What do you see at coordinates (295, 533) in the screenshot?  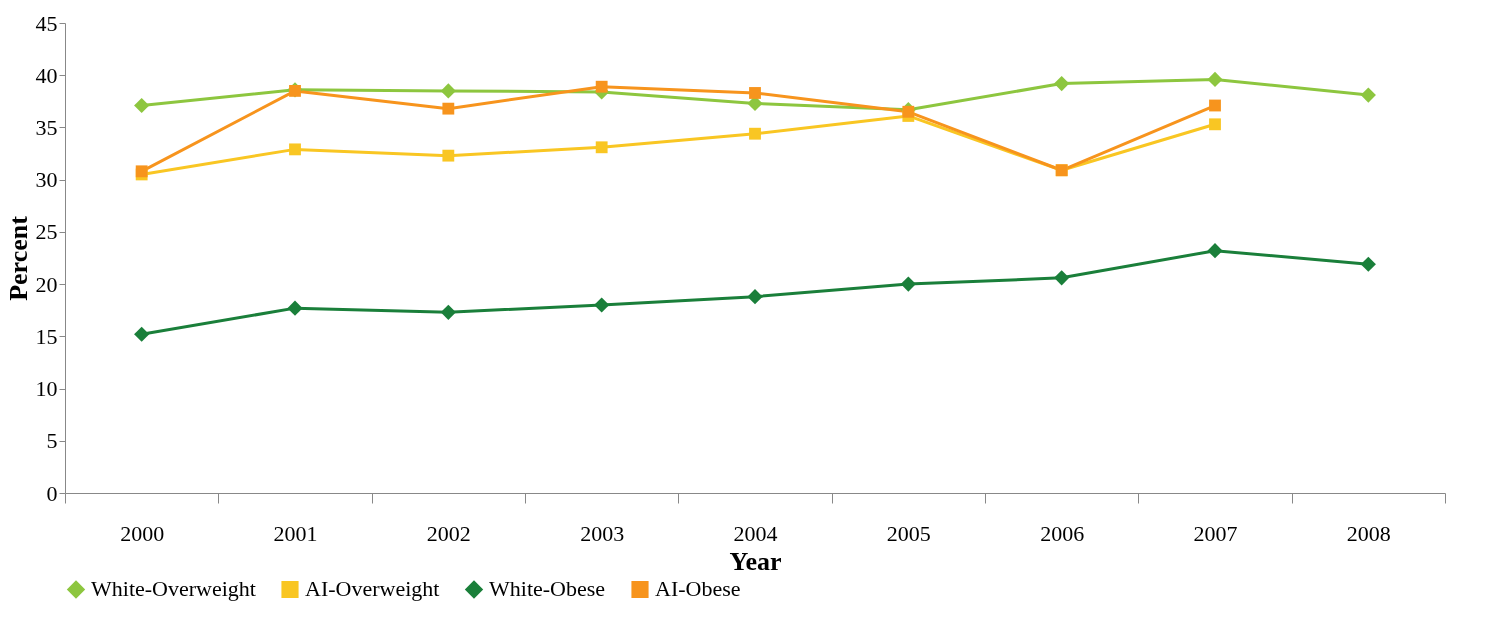 I see `x-tick-label: 2001` at bounding box center [295, 533].